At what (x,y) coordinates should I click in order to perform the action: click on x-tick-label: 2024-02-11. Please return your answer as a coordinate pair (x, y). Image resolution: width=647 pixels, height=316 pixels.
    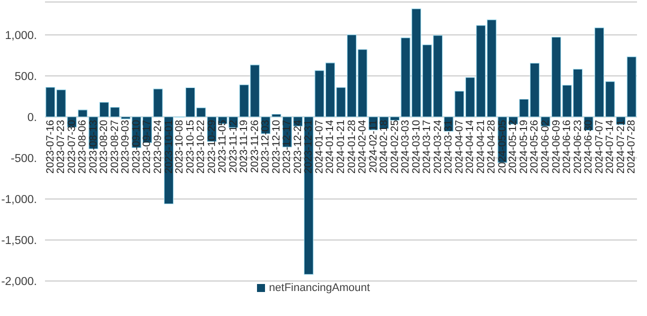
    Looking at the image, I should click on (373, 146).